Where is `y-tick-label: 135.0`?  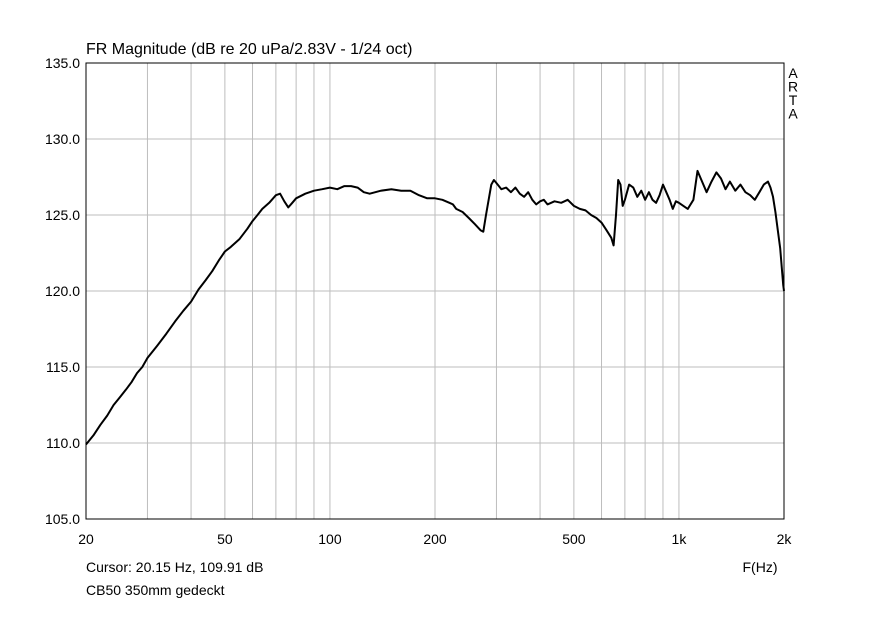
y-tick-label: 135.0 is located at coordinates (62, 63).